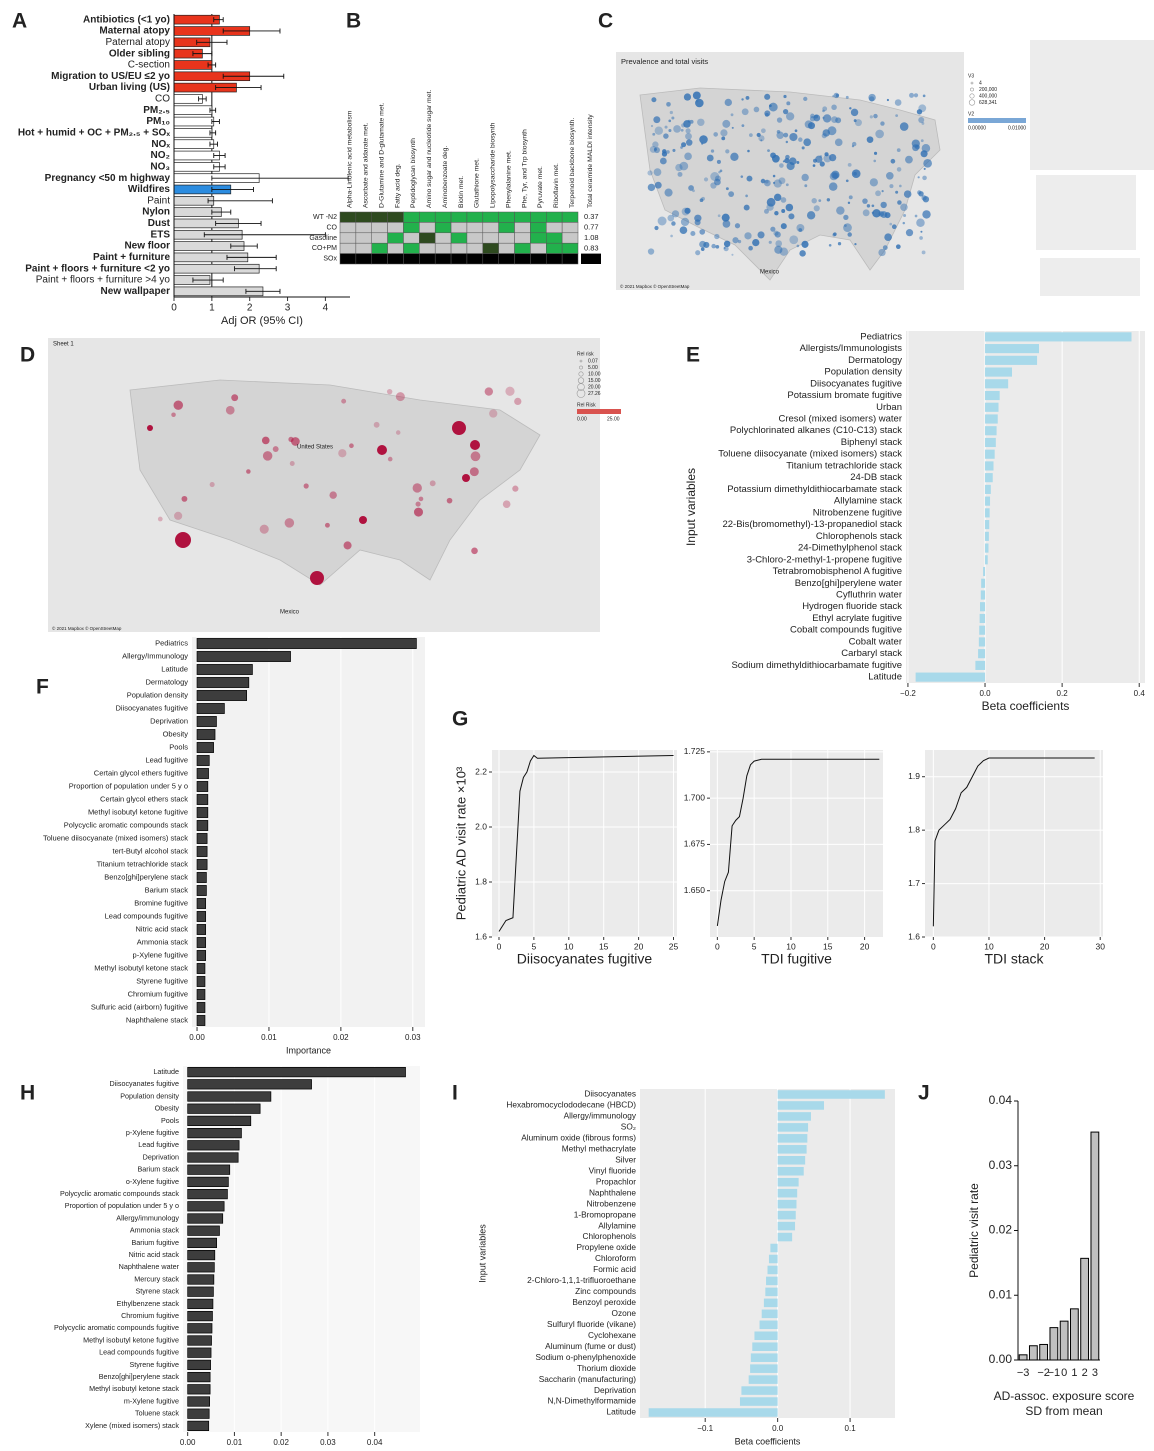  Describe the element at coordinates (335, 482) in the screenshot. I see `map-land` at that location.